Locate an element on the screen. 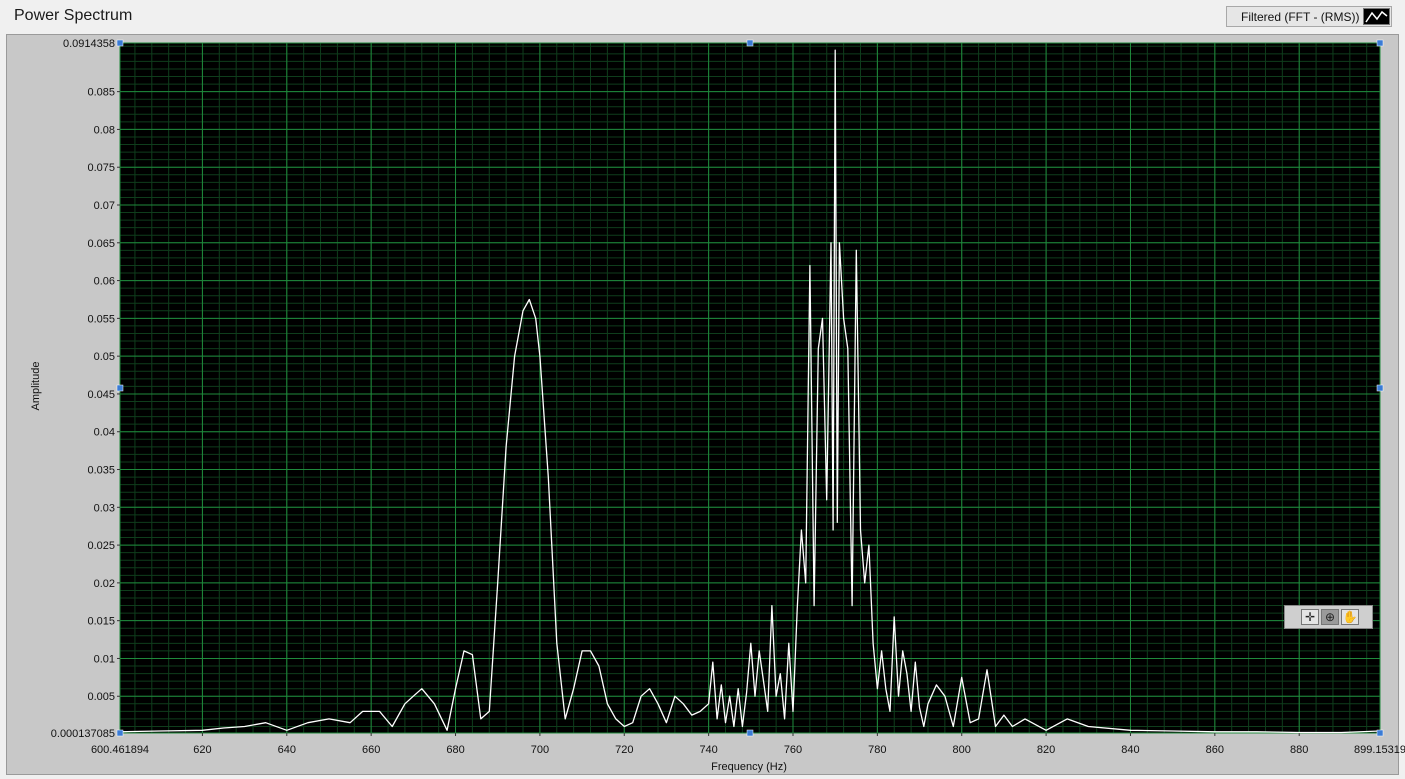 The height and width of the screenshot is (779, 1405). y-tick-label: 0.02 is located at coordinates (104, 584).